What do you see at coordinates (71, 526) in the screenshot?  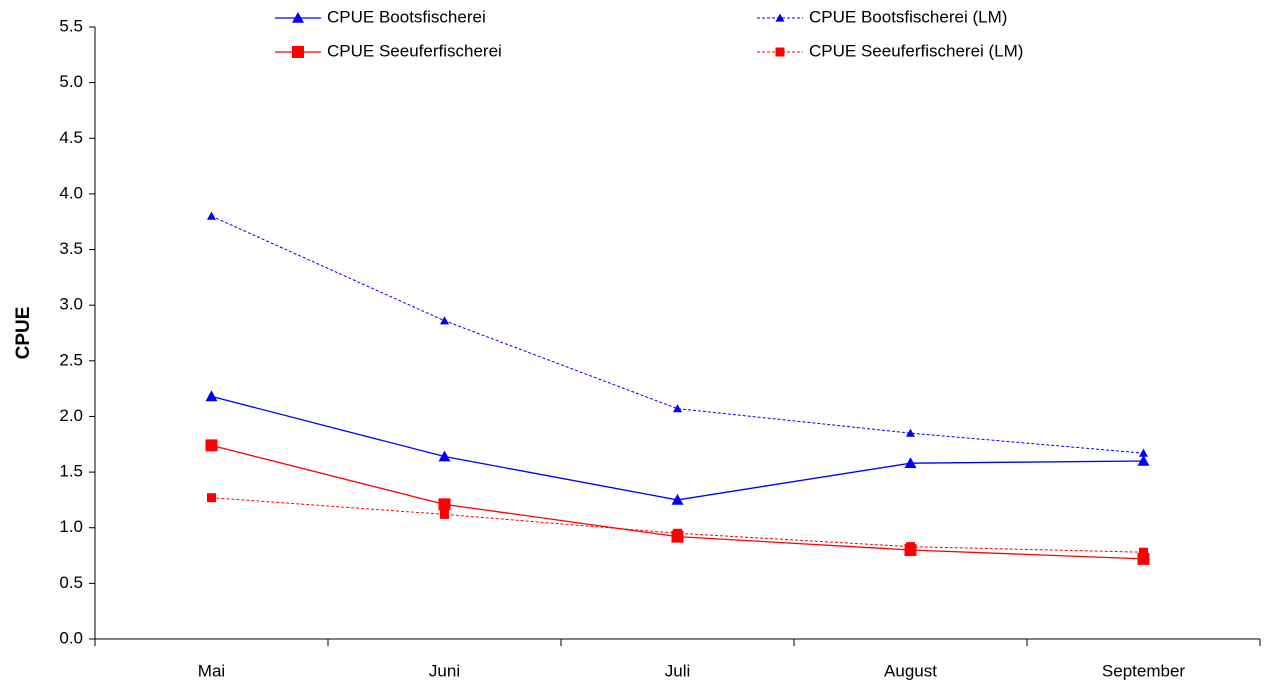 I see `y-tick-label: 1.0` at bounding box center [71, 526].